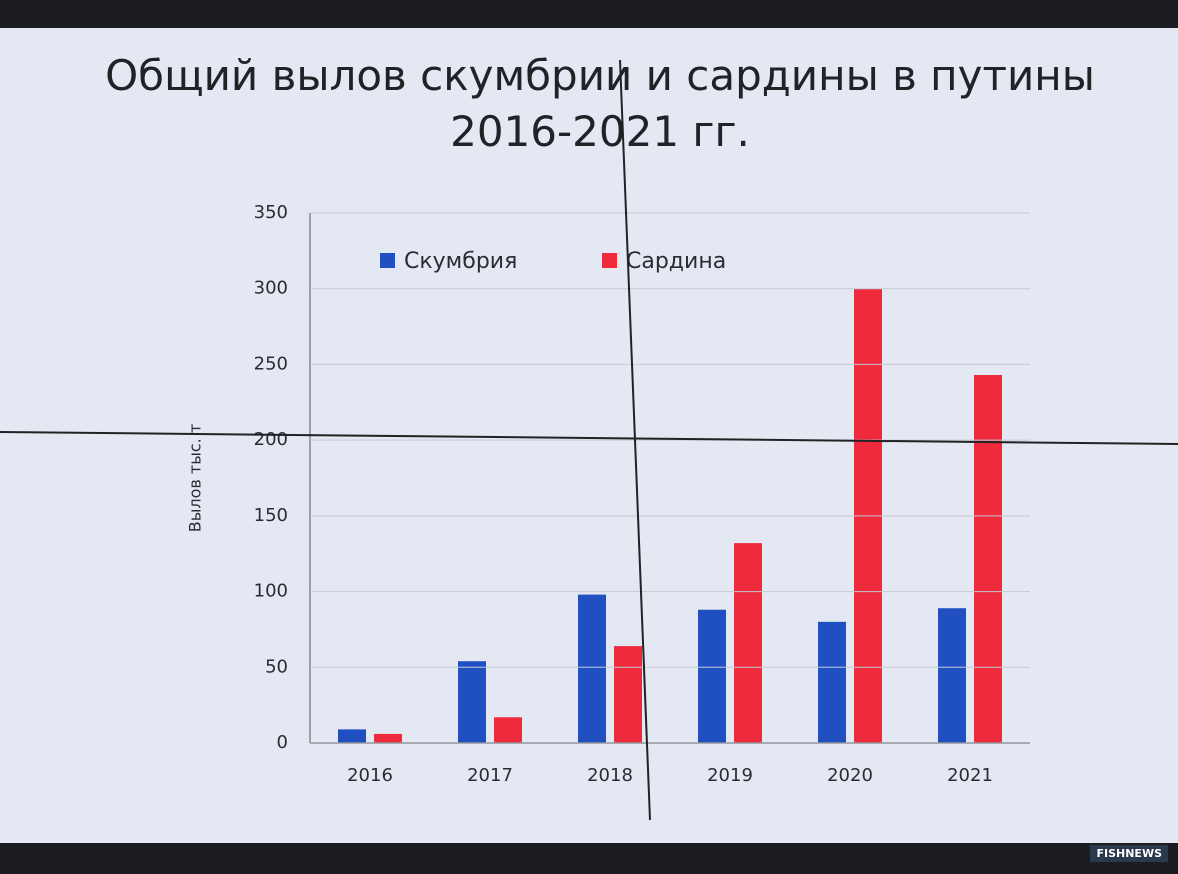  I want to click on y-tick-label: 350, so click(271, 212).